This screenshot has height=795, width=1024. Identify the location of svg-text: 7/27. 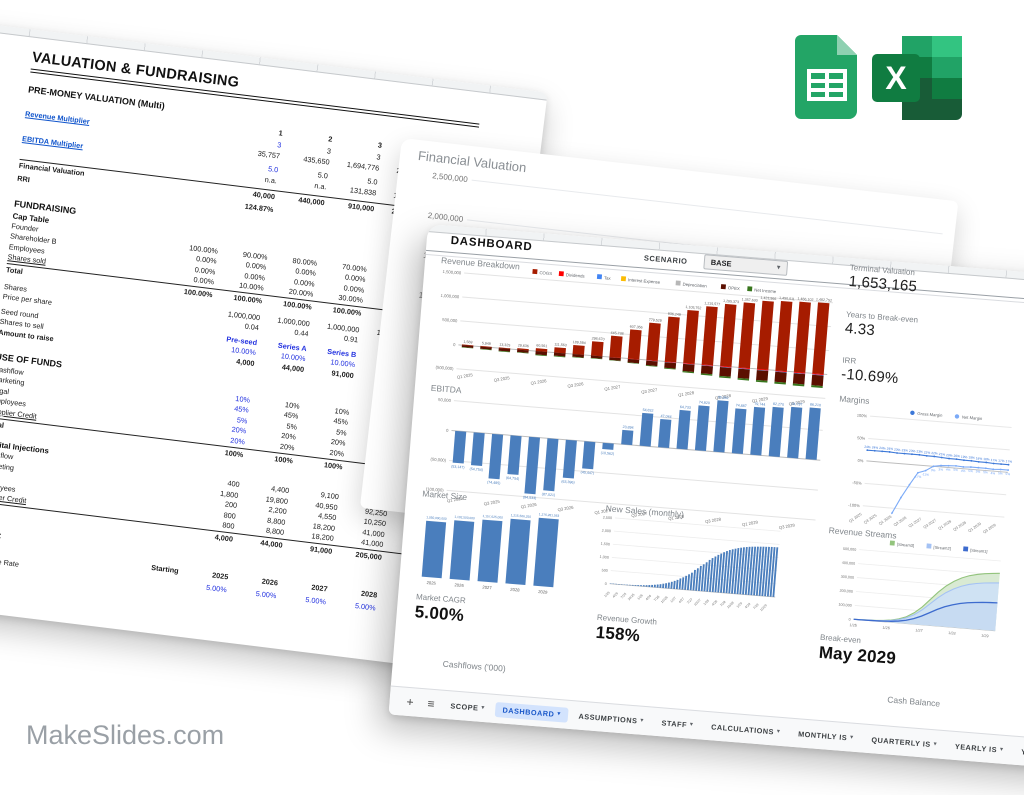
(689, 600).